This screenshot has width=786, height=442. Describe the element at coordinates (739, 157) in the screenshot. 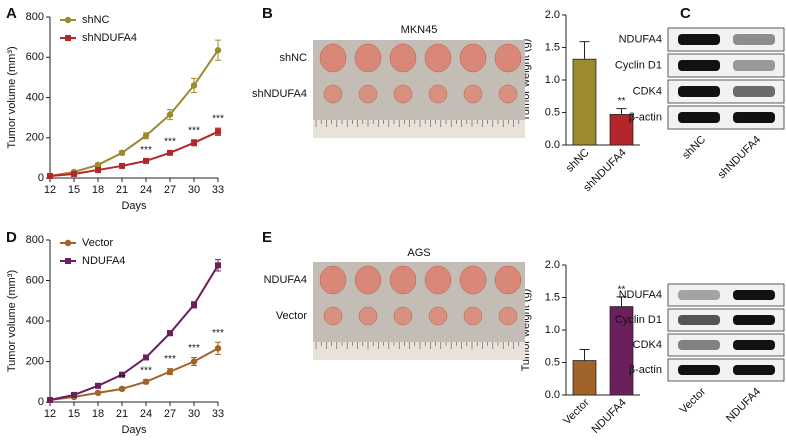

I see `blot-lane-label: shNDUFA4` at that location.